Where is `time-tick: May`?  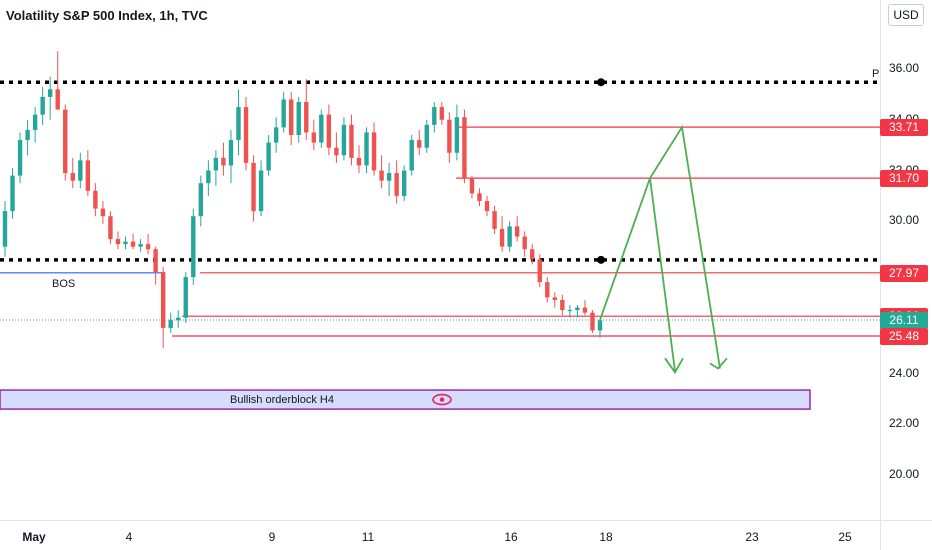 time-tick: May is located at coordinates (34, 537).